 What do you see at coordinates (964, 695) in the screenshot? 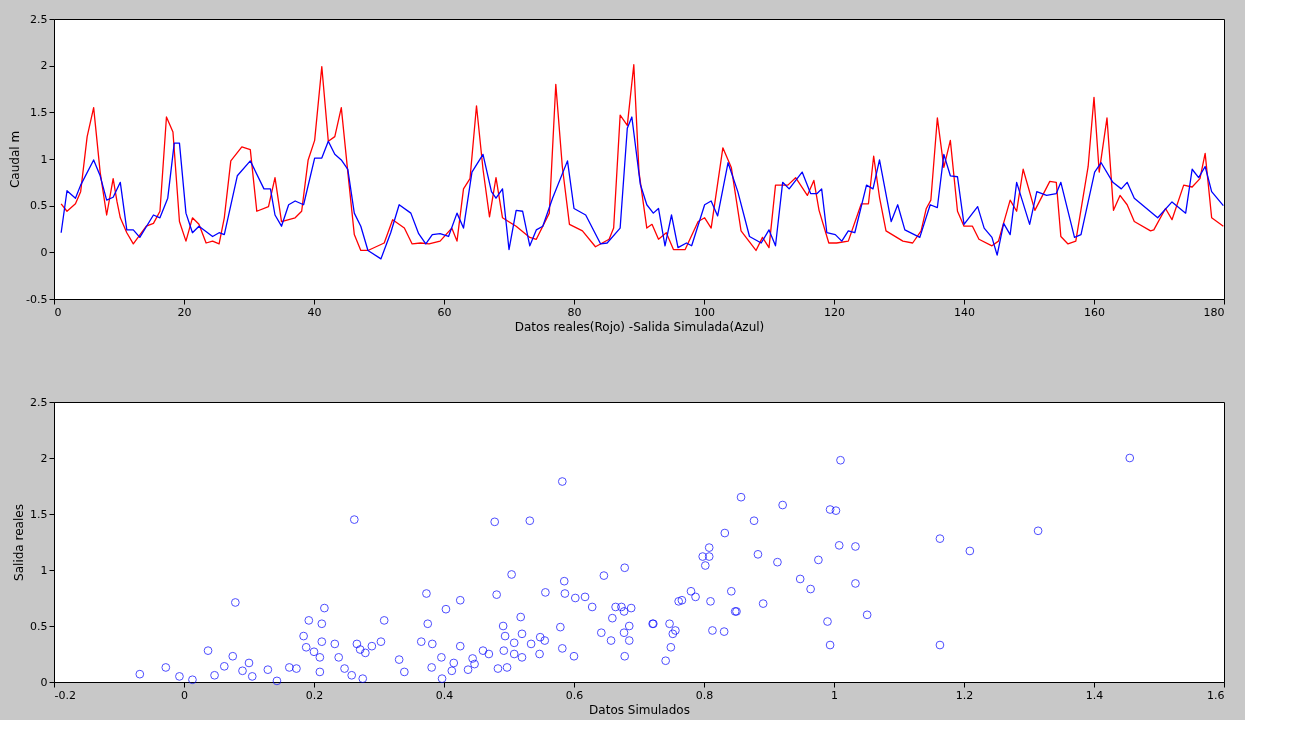
I see `x-tick-label: 1.2` at bounding box center [964, 695].